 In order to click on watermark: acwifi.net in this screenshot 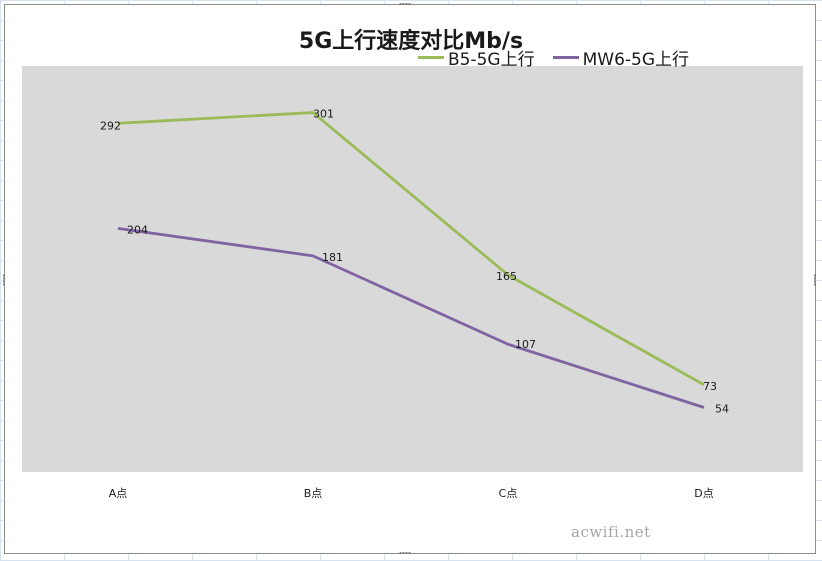, I will do `click(611, 532)`.